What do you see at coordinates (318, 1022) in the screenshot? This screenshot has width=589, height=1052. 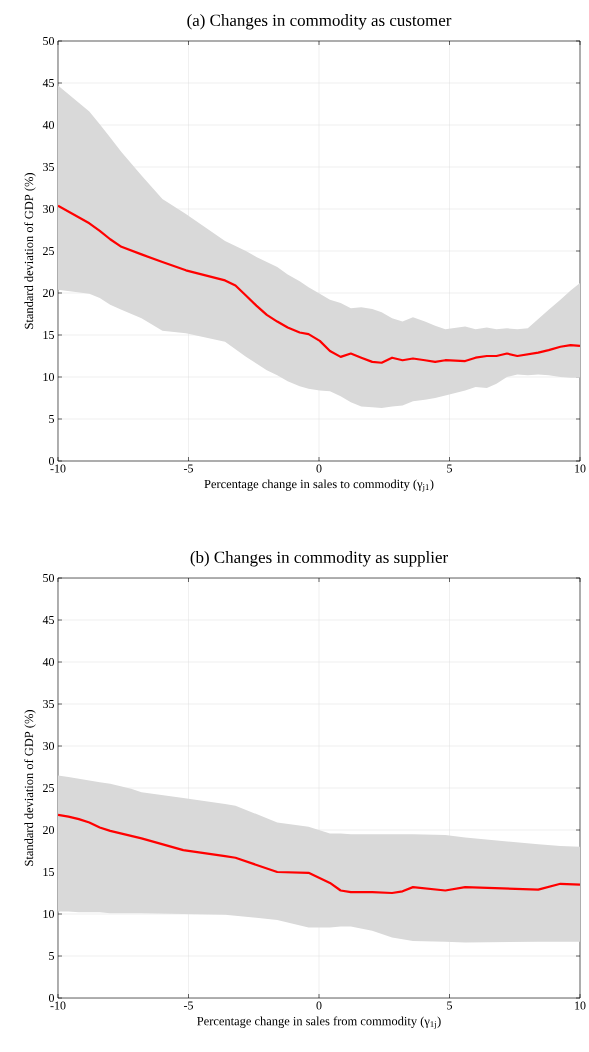 I see `x-axis-title: Percentage change in sales from commodity (γ$_{1j}$)` at bounding box center [318, 1022].